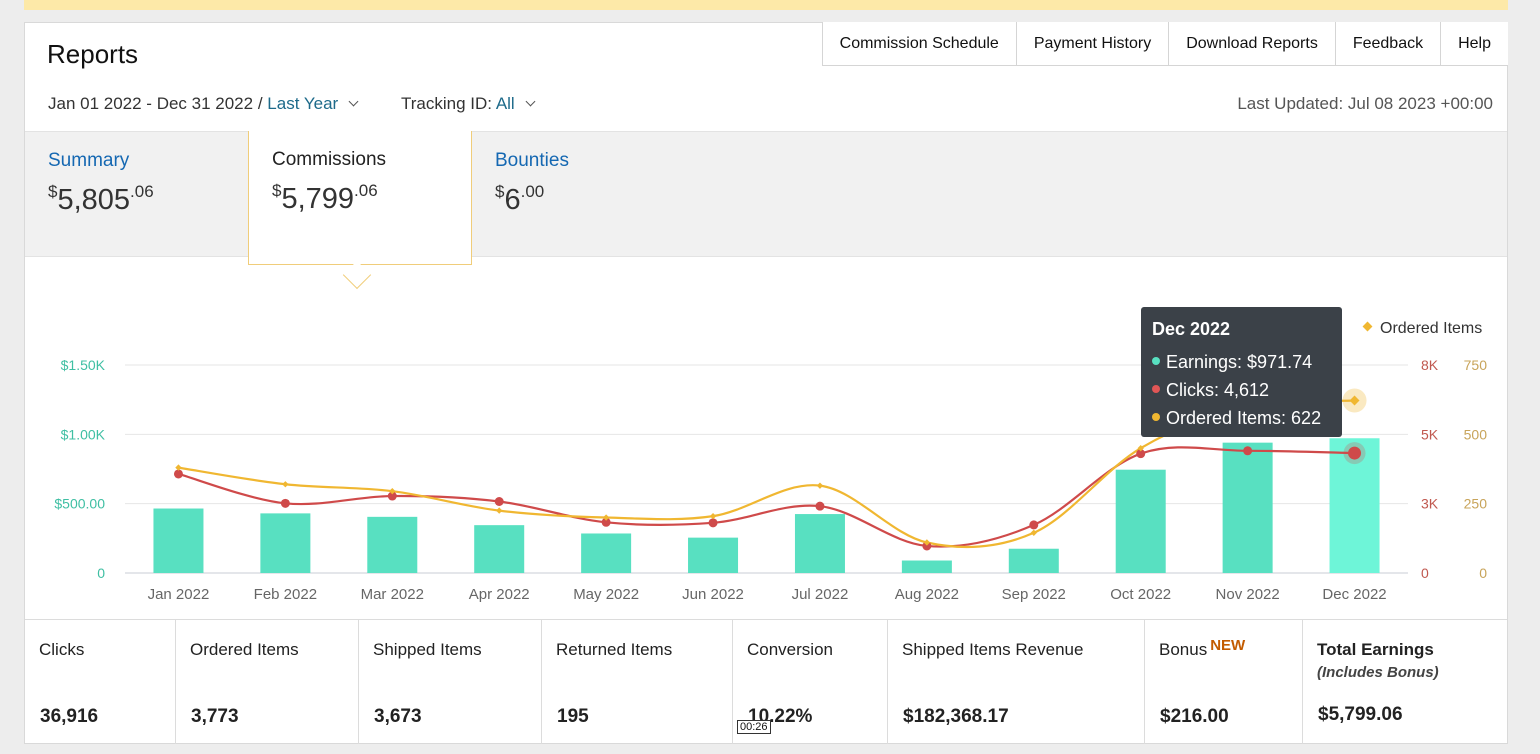  I want to click on stat-label: Shipped Items Revenue, so click(993, 649).